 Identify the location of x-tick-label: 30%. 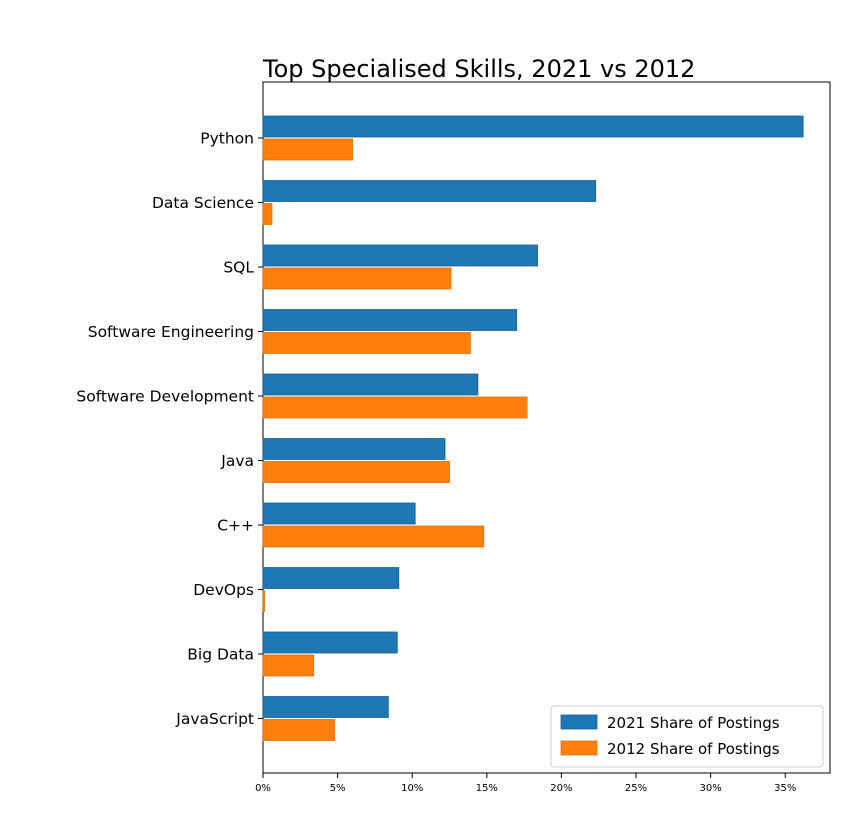
(711, 788).